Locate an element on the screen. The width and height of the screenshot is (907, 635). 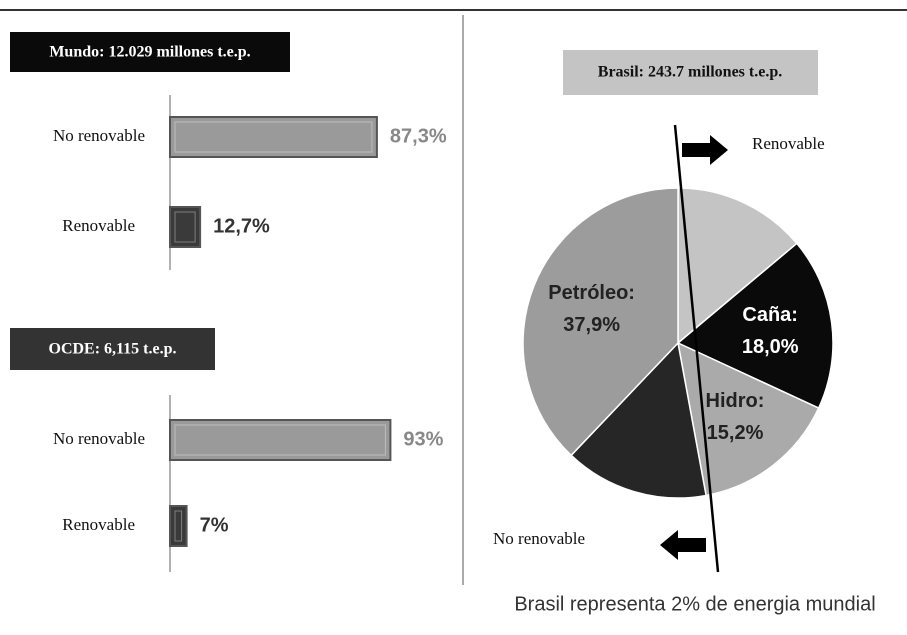
panel-title: Mundo: 12.029 millones t.e.p. is located at coordinates (149, 52).